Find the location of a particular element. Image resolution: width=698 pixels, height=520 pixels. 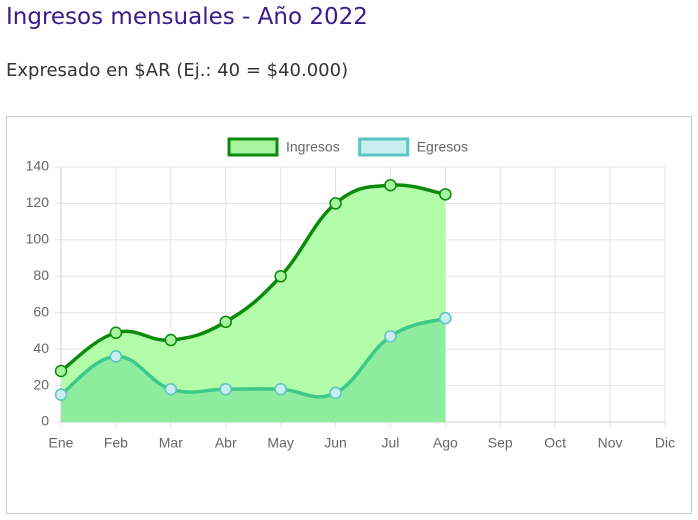

x-tick-label: Feb is located at coordinates (116, 443).